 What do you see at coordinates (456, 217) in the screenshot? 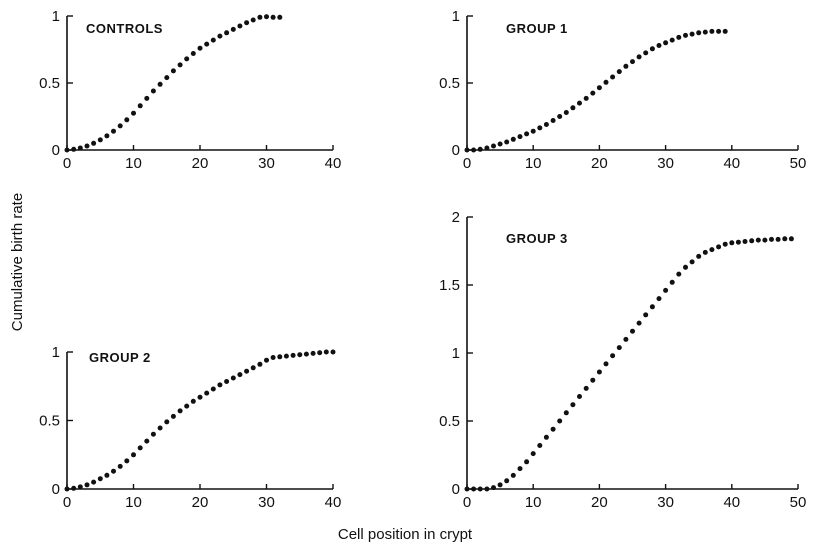
I see `y-tick-label: 2` at bounding box center [456, 217].